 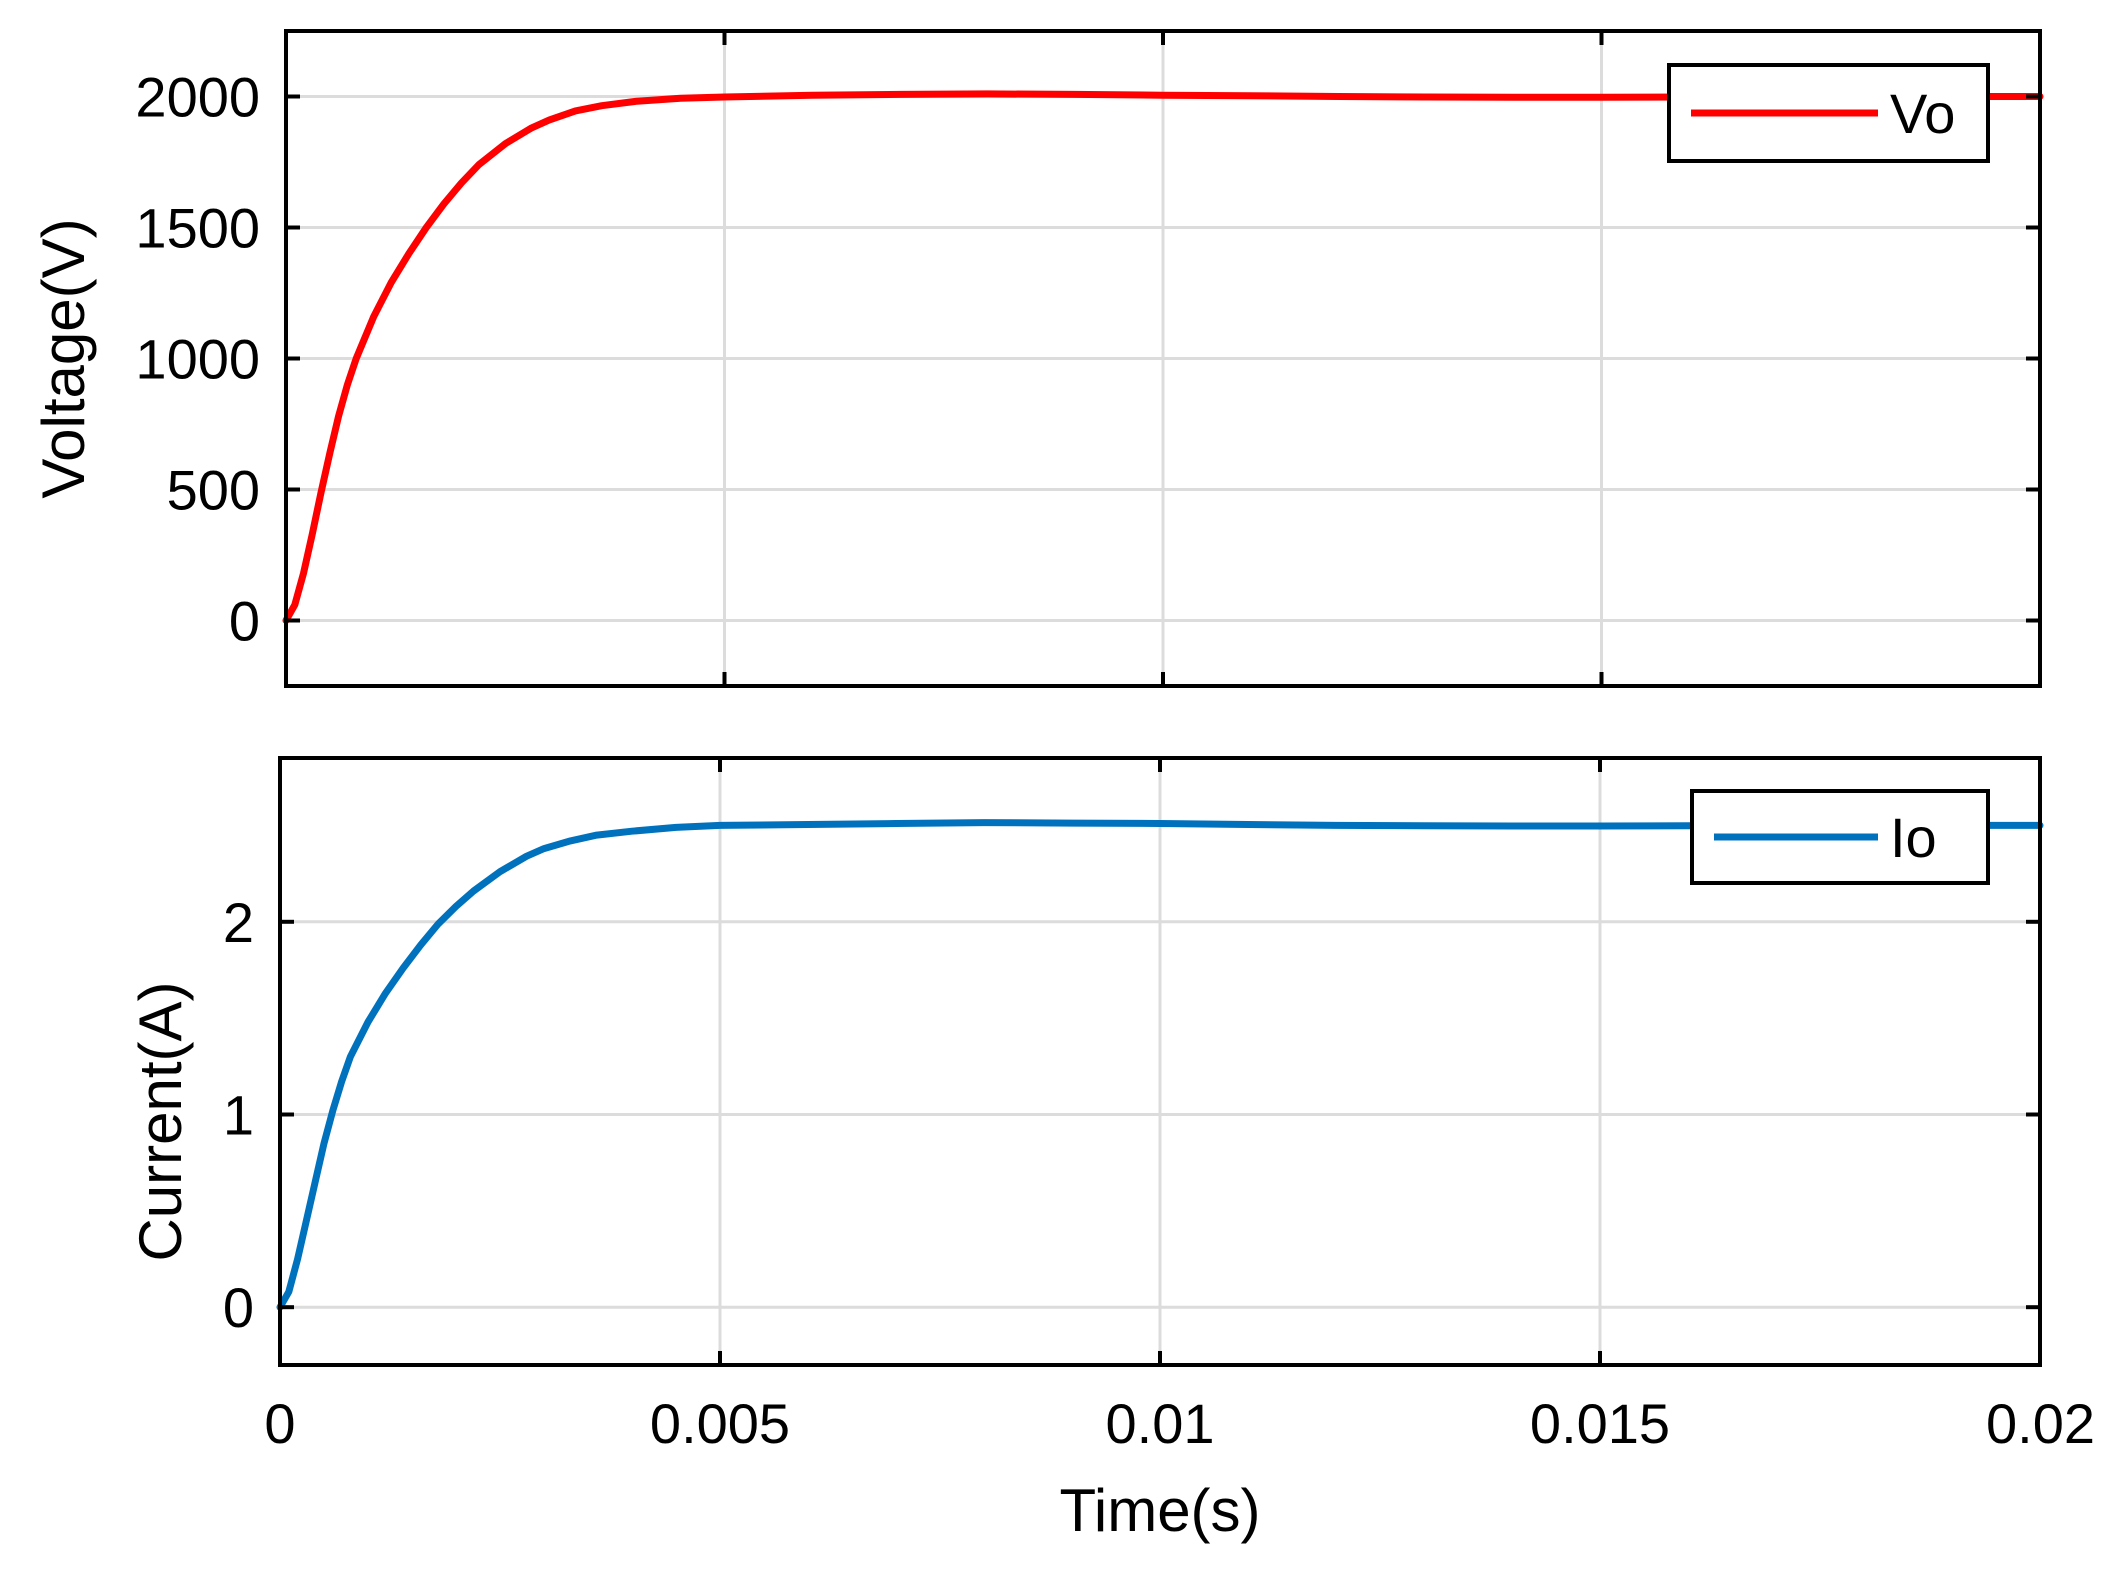 I want to click on x-tick-label: 0.01, so click(x=1160, y=1423).